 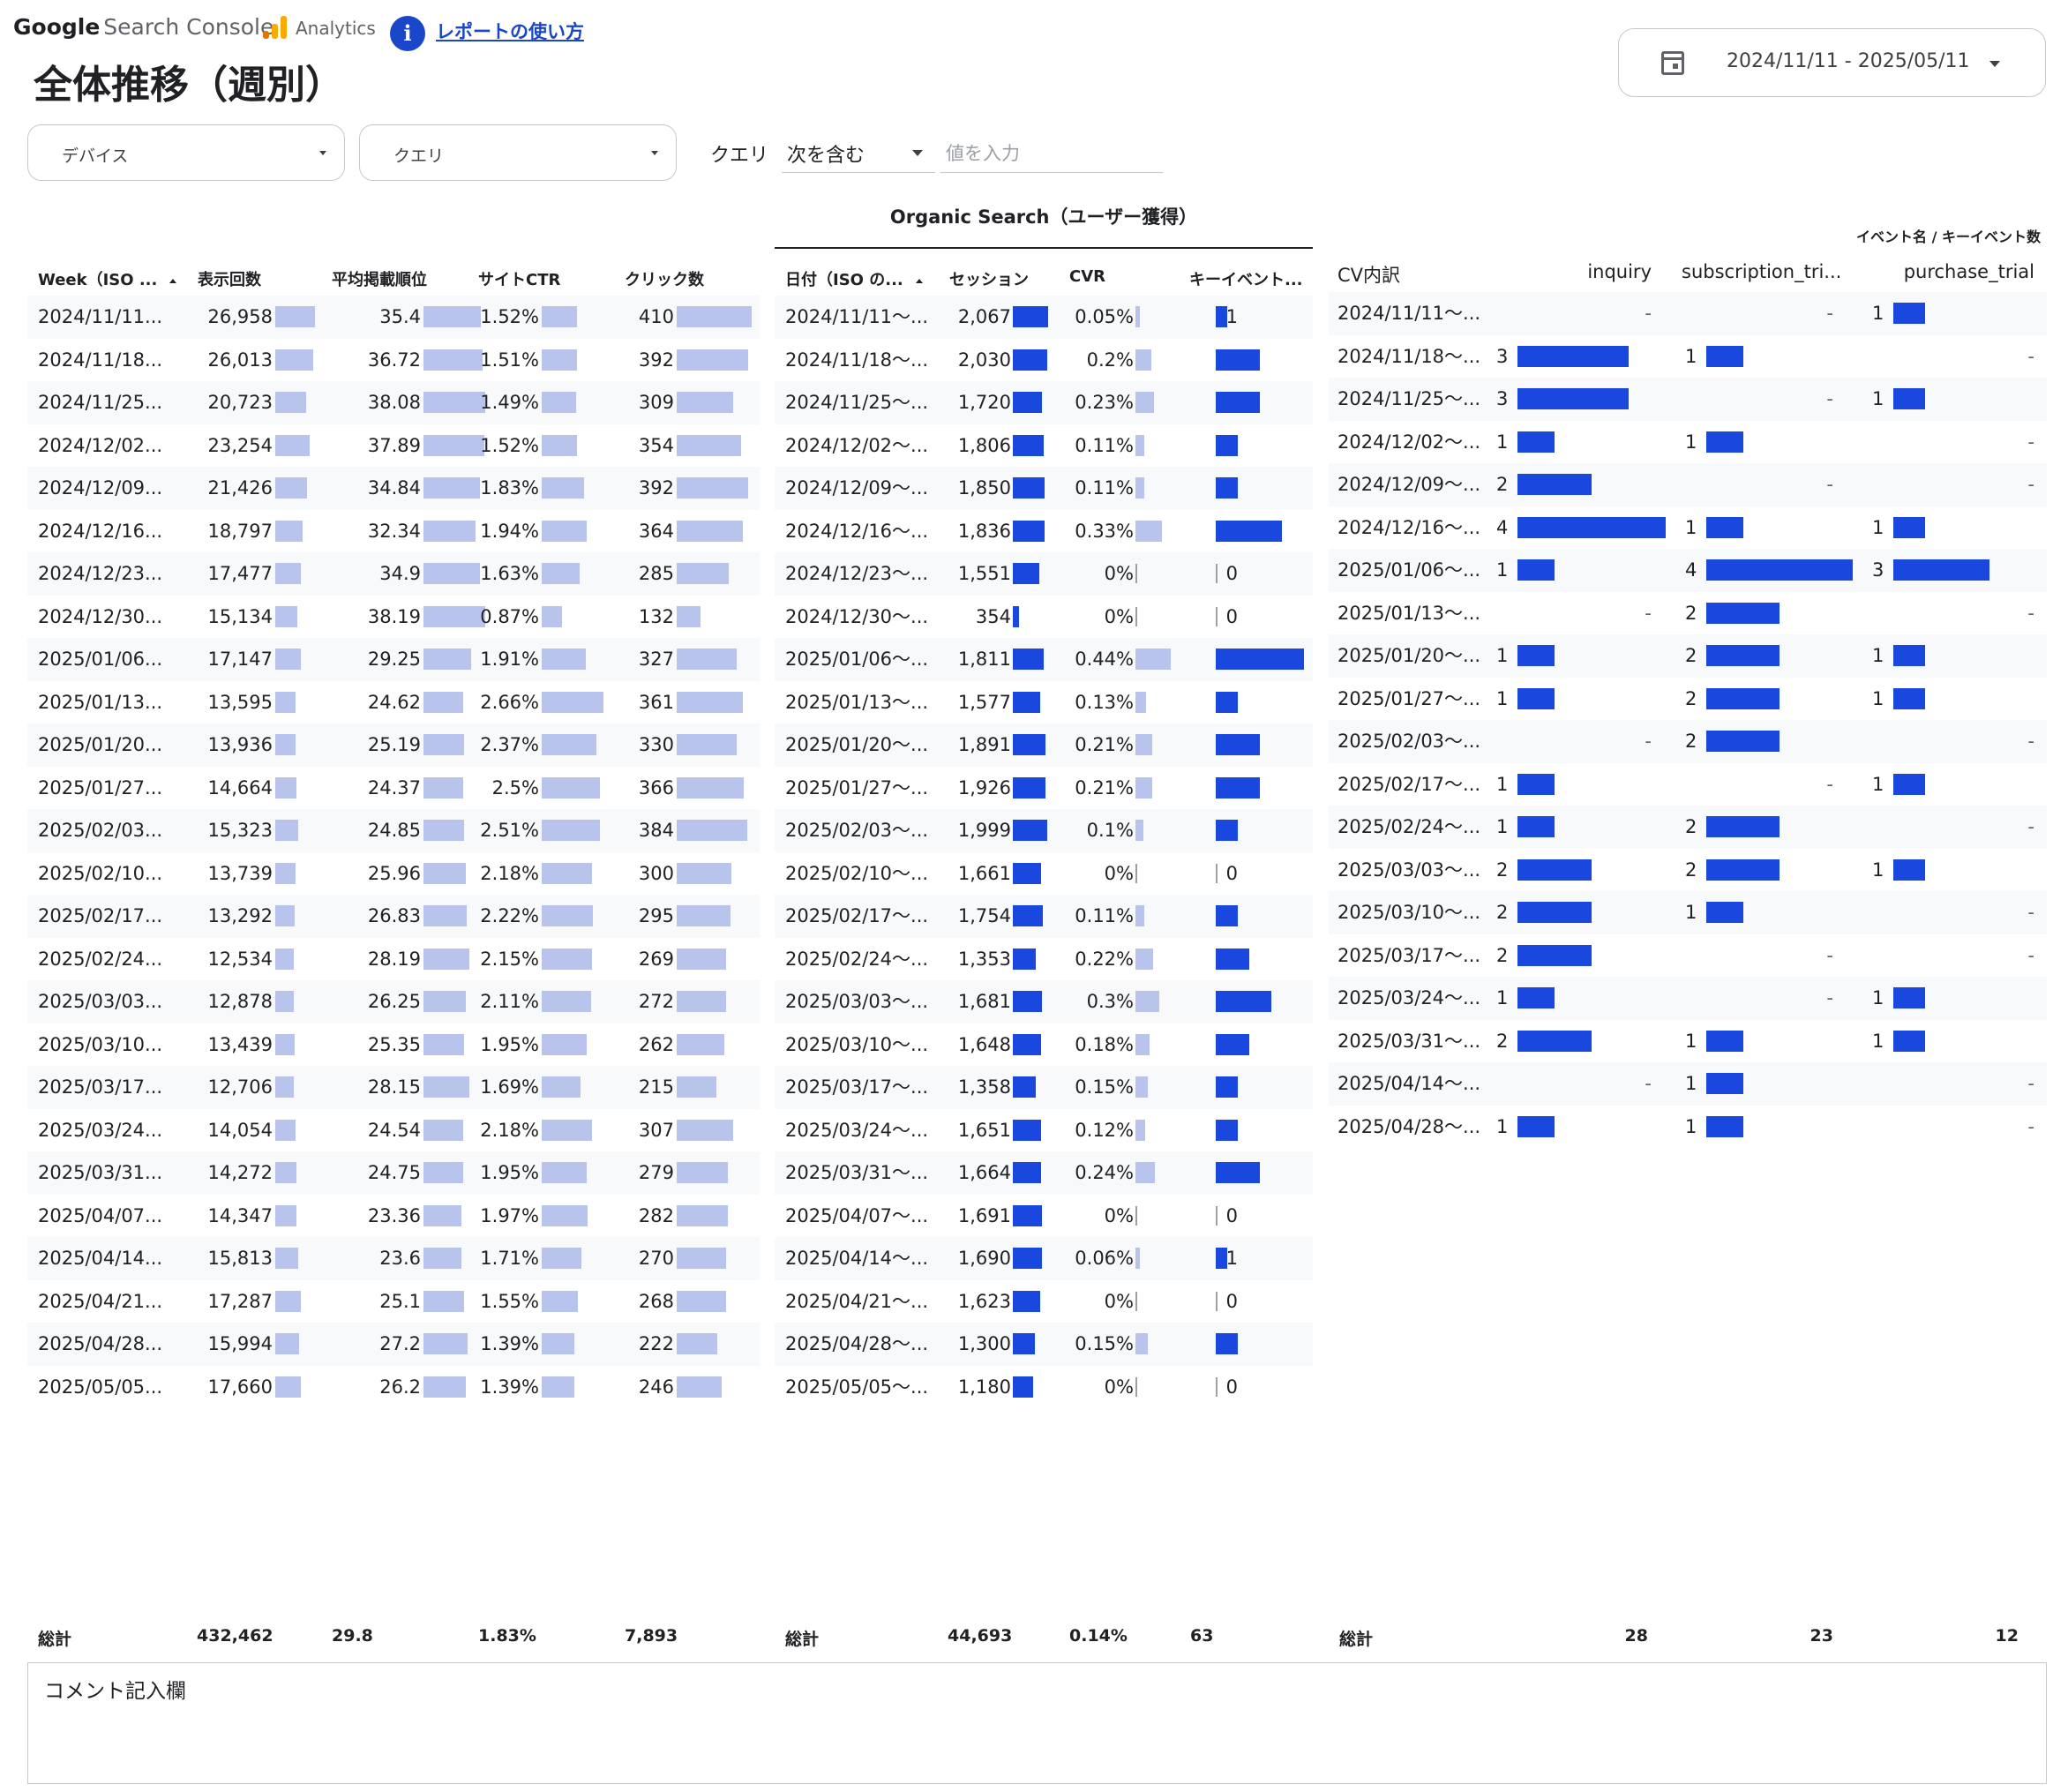 I want to click on gsc_table-cell: 18,797, so click(x=240, y=531).